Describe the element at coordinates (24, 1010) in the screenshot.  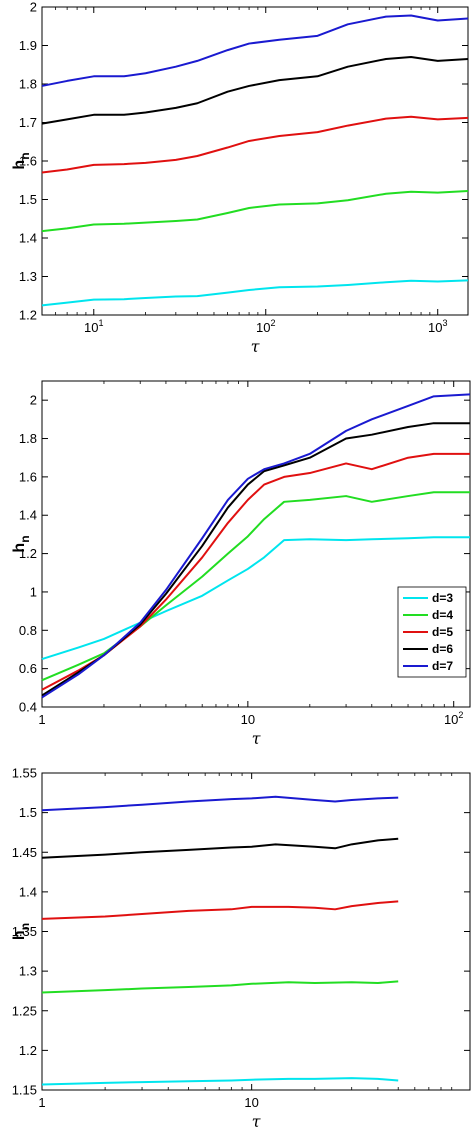
I see `y-tick-label: 1.25` at that location.